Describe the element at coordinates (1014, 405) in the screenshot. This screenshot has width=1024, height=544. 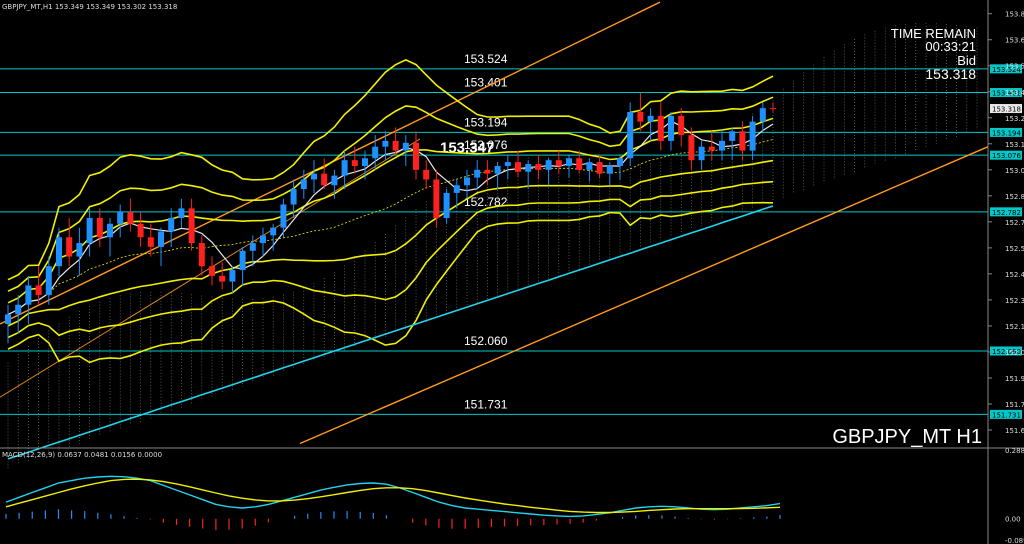
I see `y-tick-label: 151.785` at that location.